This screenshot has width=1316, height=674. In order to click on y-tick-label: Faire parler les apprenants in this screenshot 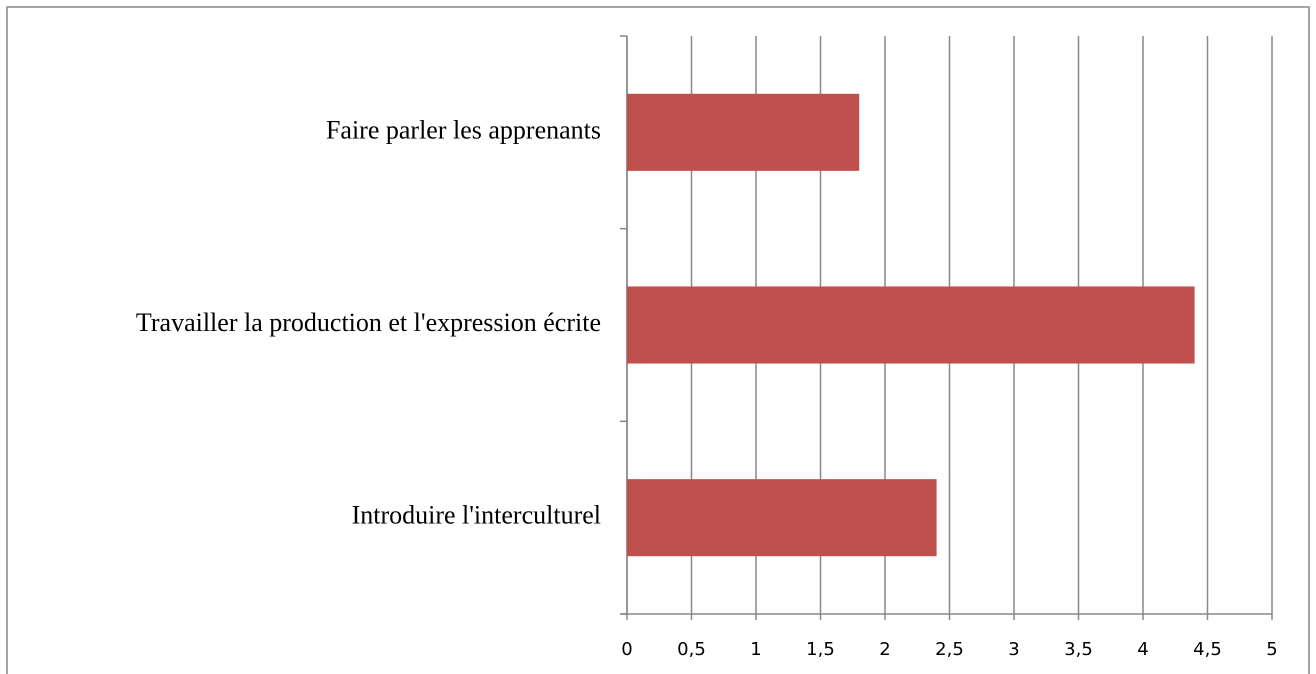, I will do `click(463, 129)`.